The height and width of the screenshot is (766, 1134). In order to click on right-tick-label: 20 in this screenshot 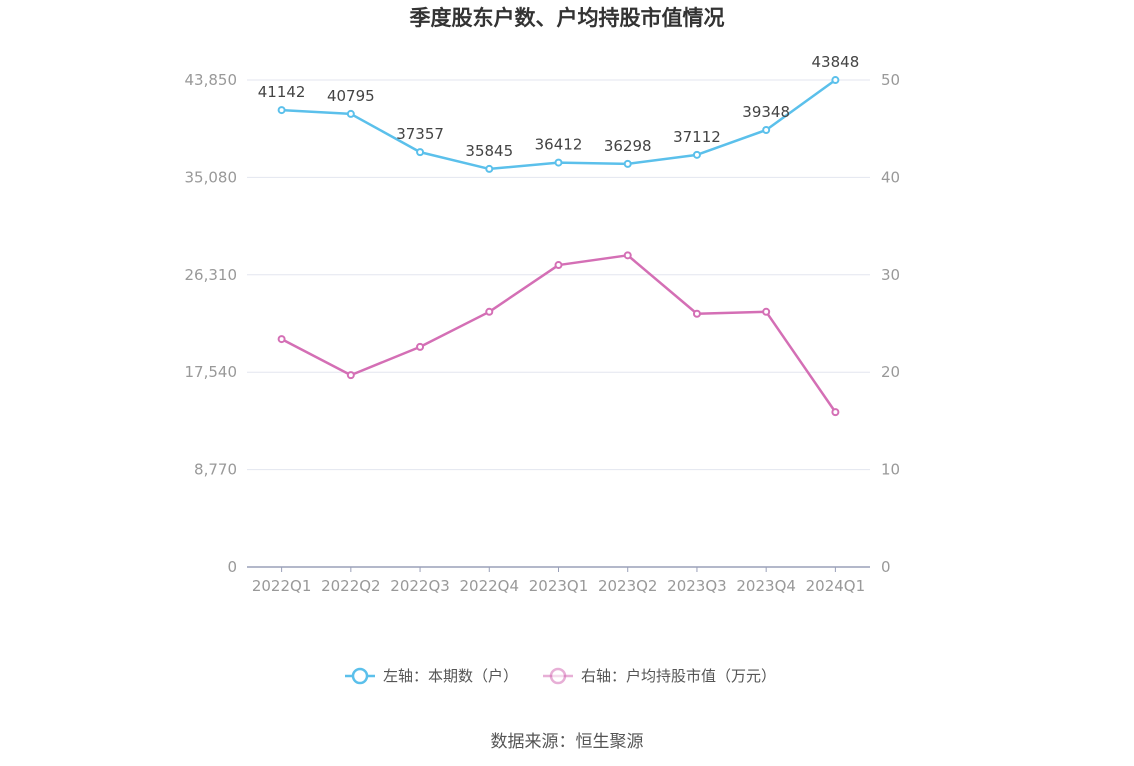, I will do `click(890, 372)`.